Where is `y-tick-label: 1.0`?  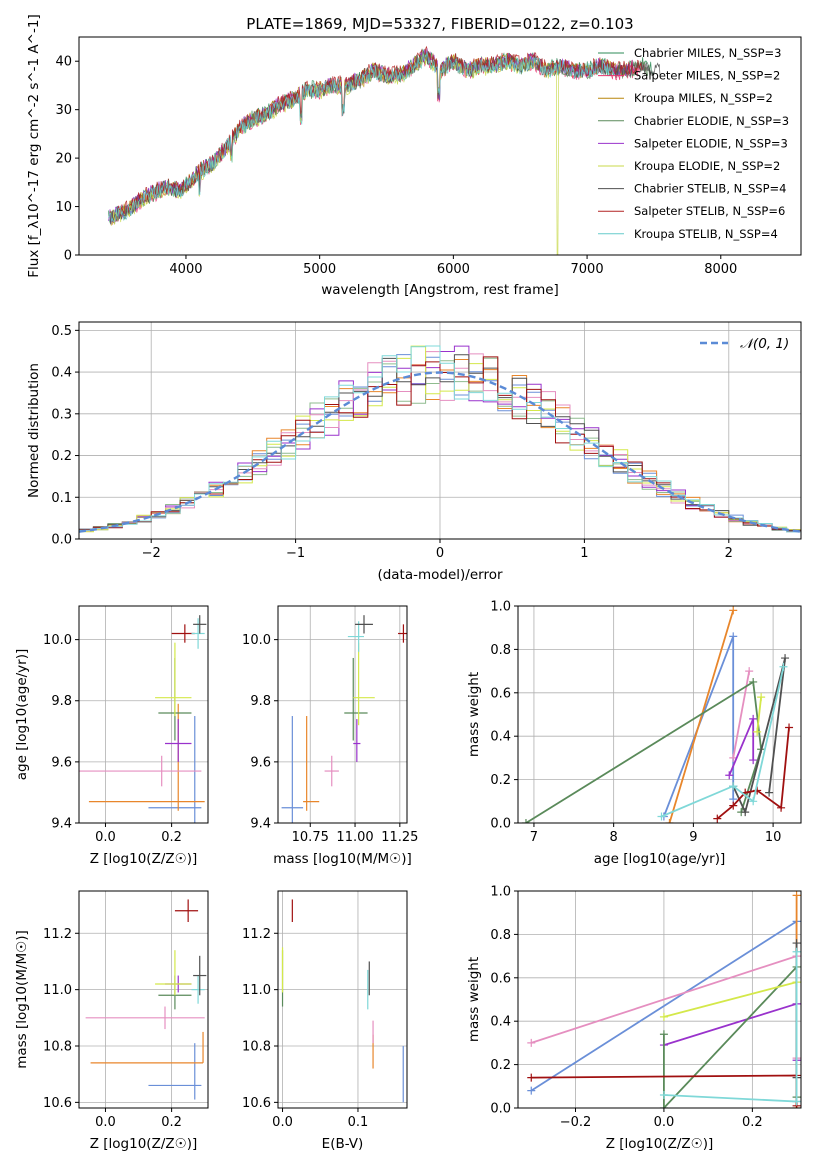 y-tick-label: 1.0 is located at coordinates (500, 892).